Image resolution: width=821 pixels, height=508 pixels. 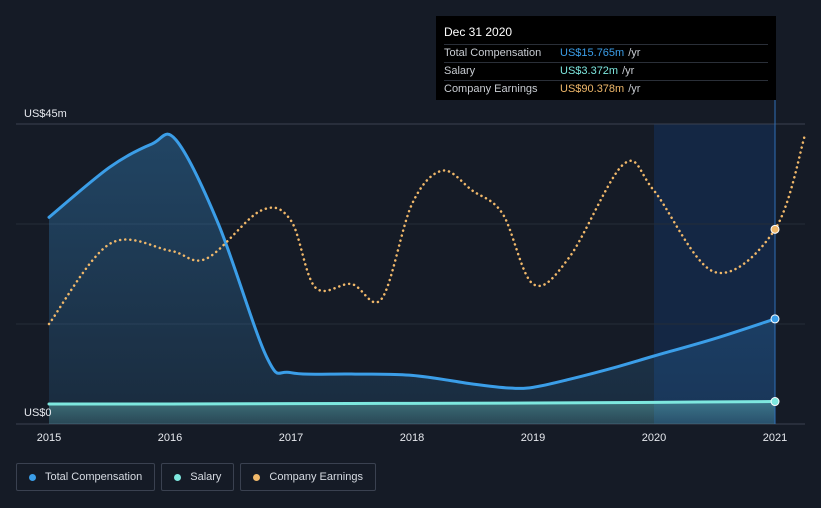 I want to click on tooltip-row-company-earnings: Company Earnings US$90.378m /yr, so click(x=606, y=89).